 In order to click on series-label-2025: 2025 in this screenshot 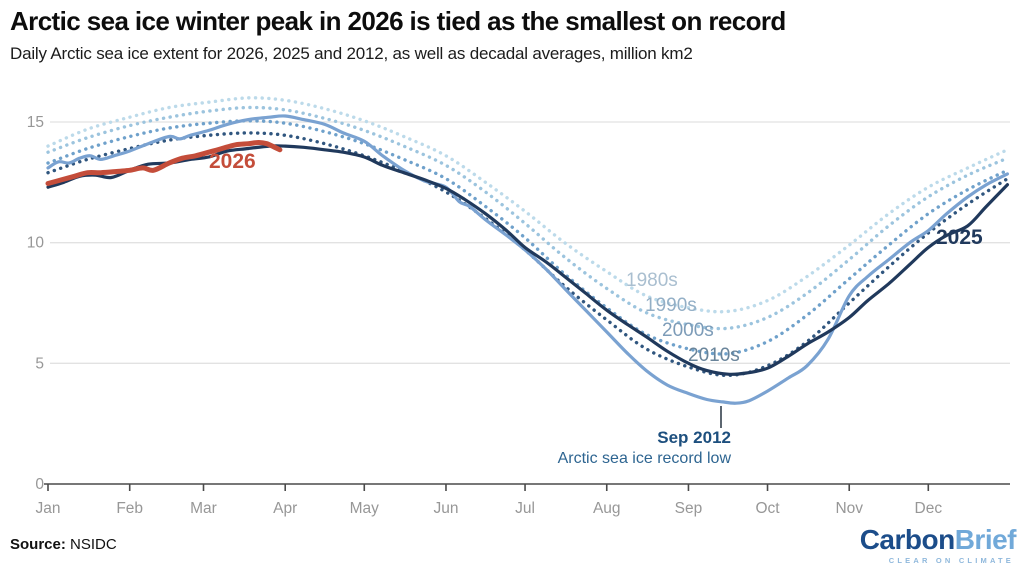, I will do `click(959, 237)`.